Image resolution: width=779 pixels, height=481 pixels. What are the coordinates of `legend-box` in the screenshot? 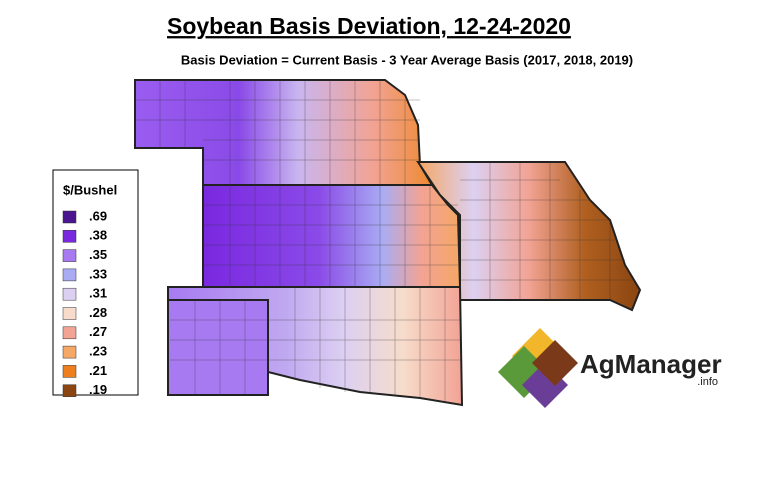 It's located at (95, 282).